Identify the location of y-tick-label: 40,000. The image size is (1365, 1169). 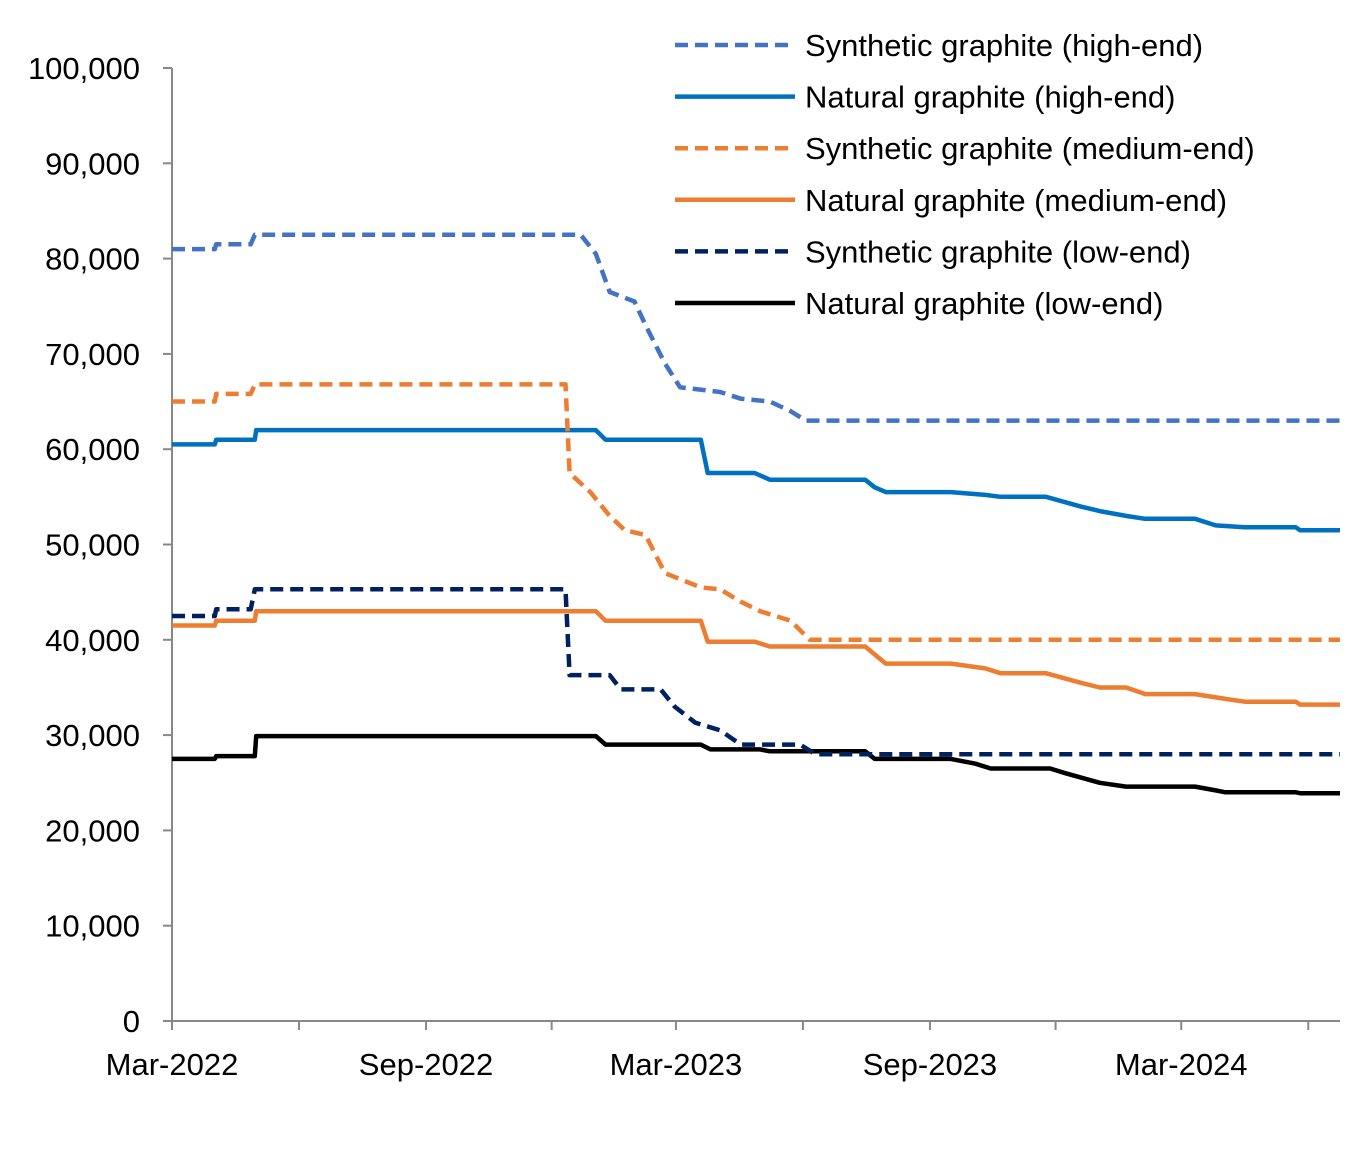
(92, 640).